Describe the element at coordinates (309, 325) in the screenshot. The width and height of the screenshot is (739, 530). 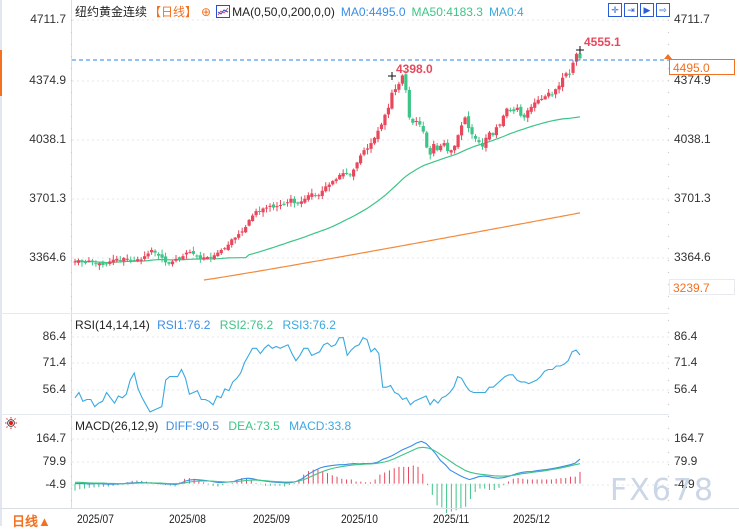
I see `rsi3-value: RSI3:76.2` at that location.